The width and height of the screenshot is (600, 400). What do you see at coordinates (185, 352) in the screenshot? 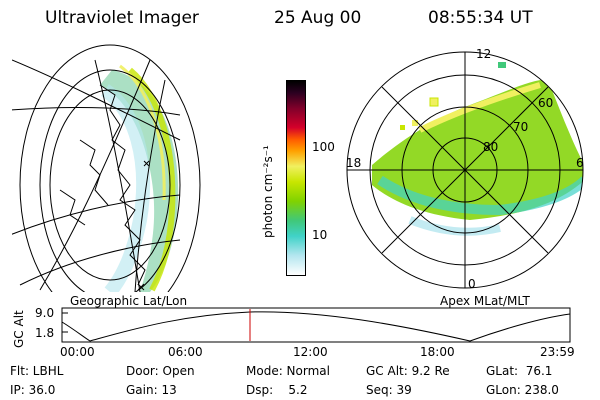
I see `time-tick-0600: 06:00` at bounding box center [185, 352].